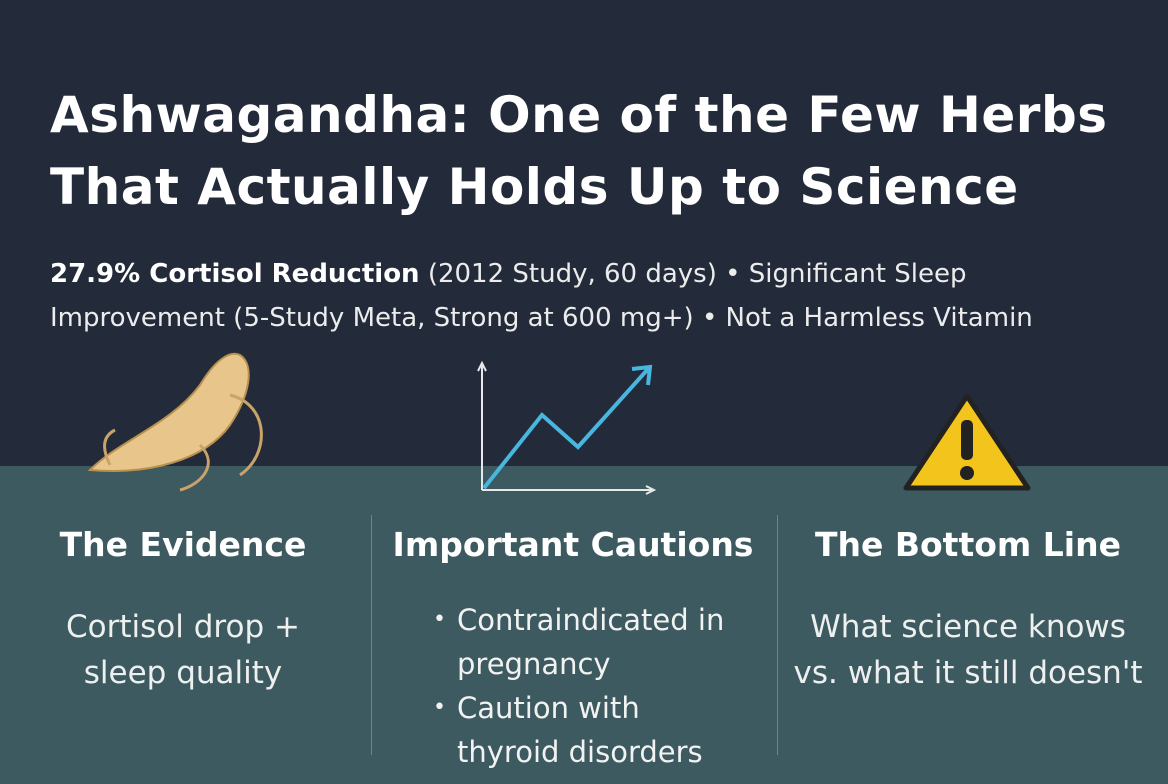  I want to click on subtitle-item: (2012 Study, 60 days), so click(572, 274).